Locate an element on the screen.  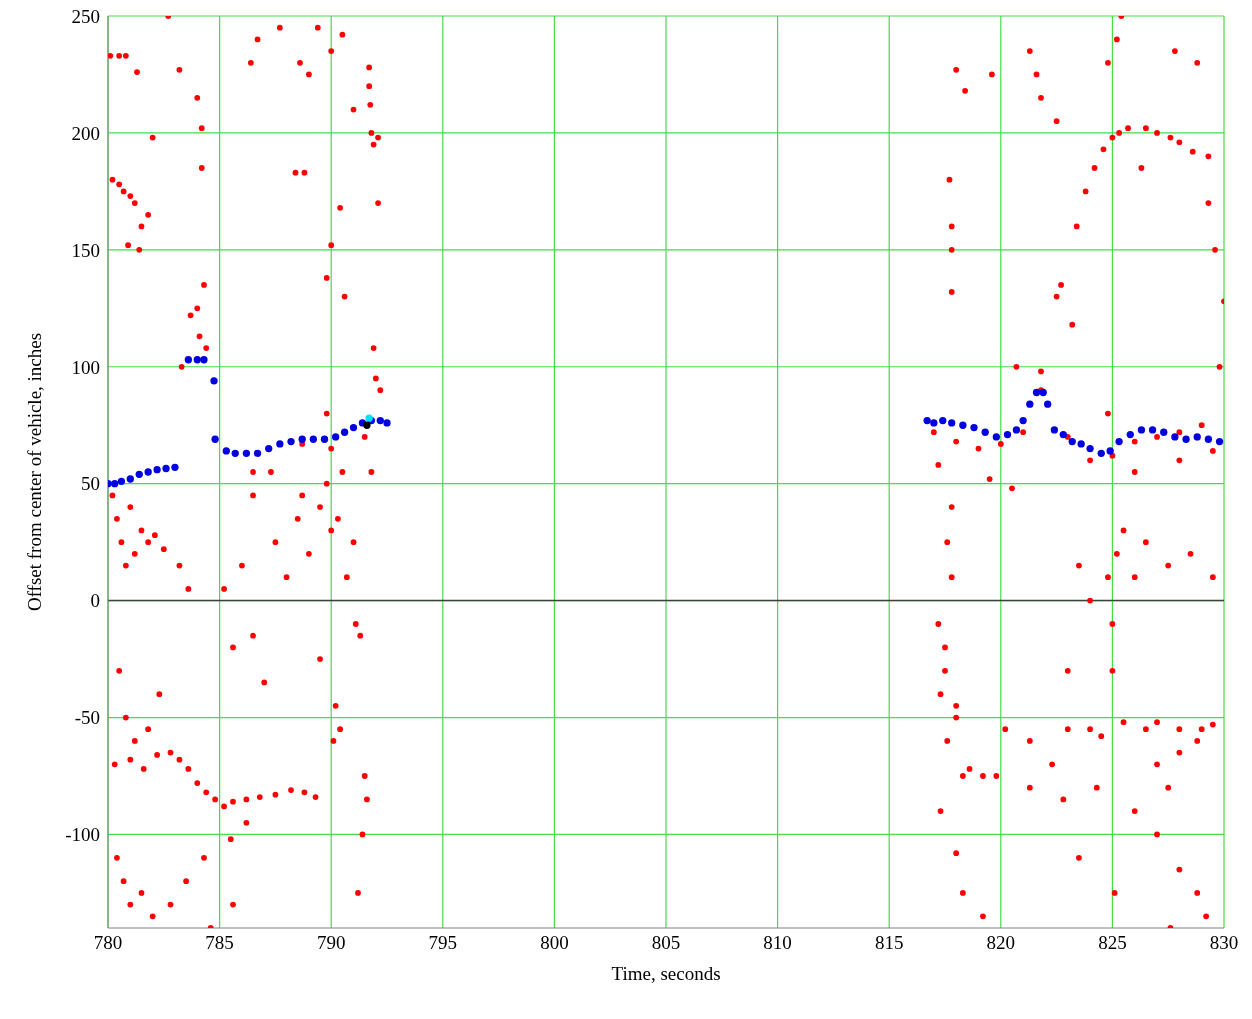
y-tick-label: 150 is located at coordinates (85, 250).